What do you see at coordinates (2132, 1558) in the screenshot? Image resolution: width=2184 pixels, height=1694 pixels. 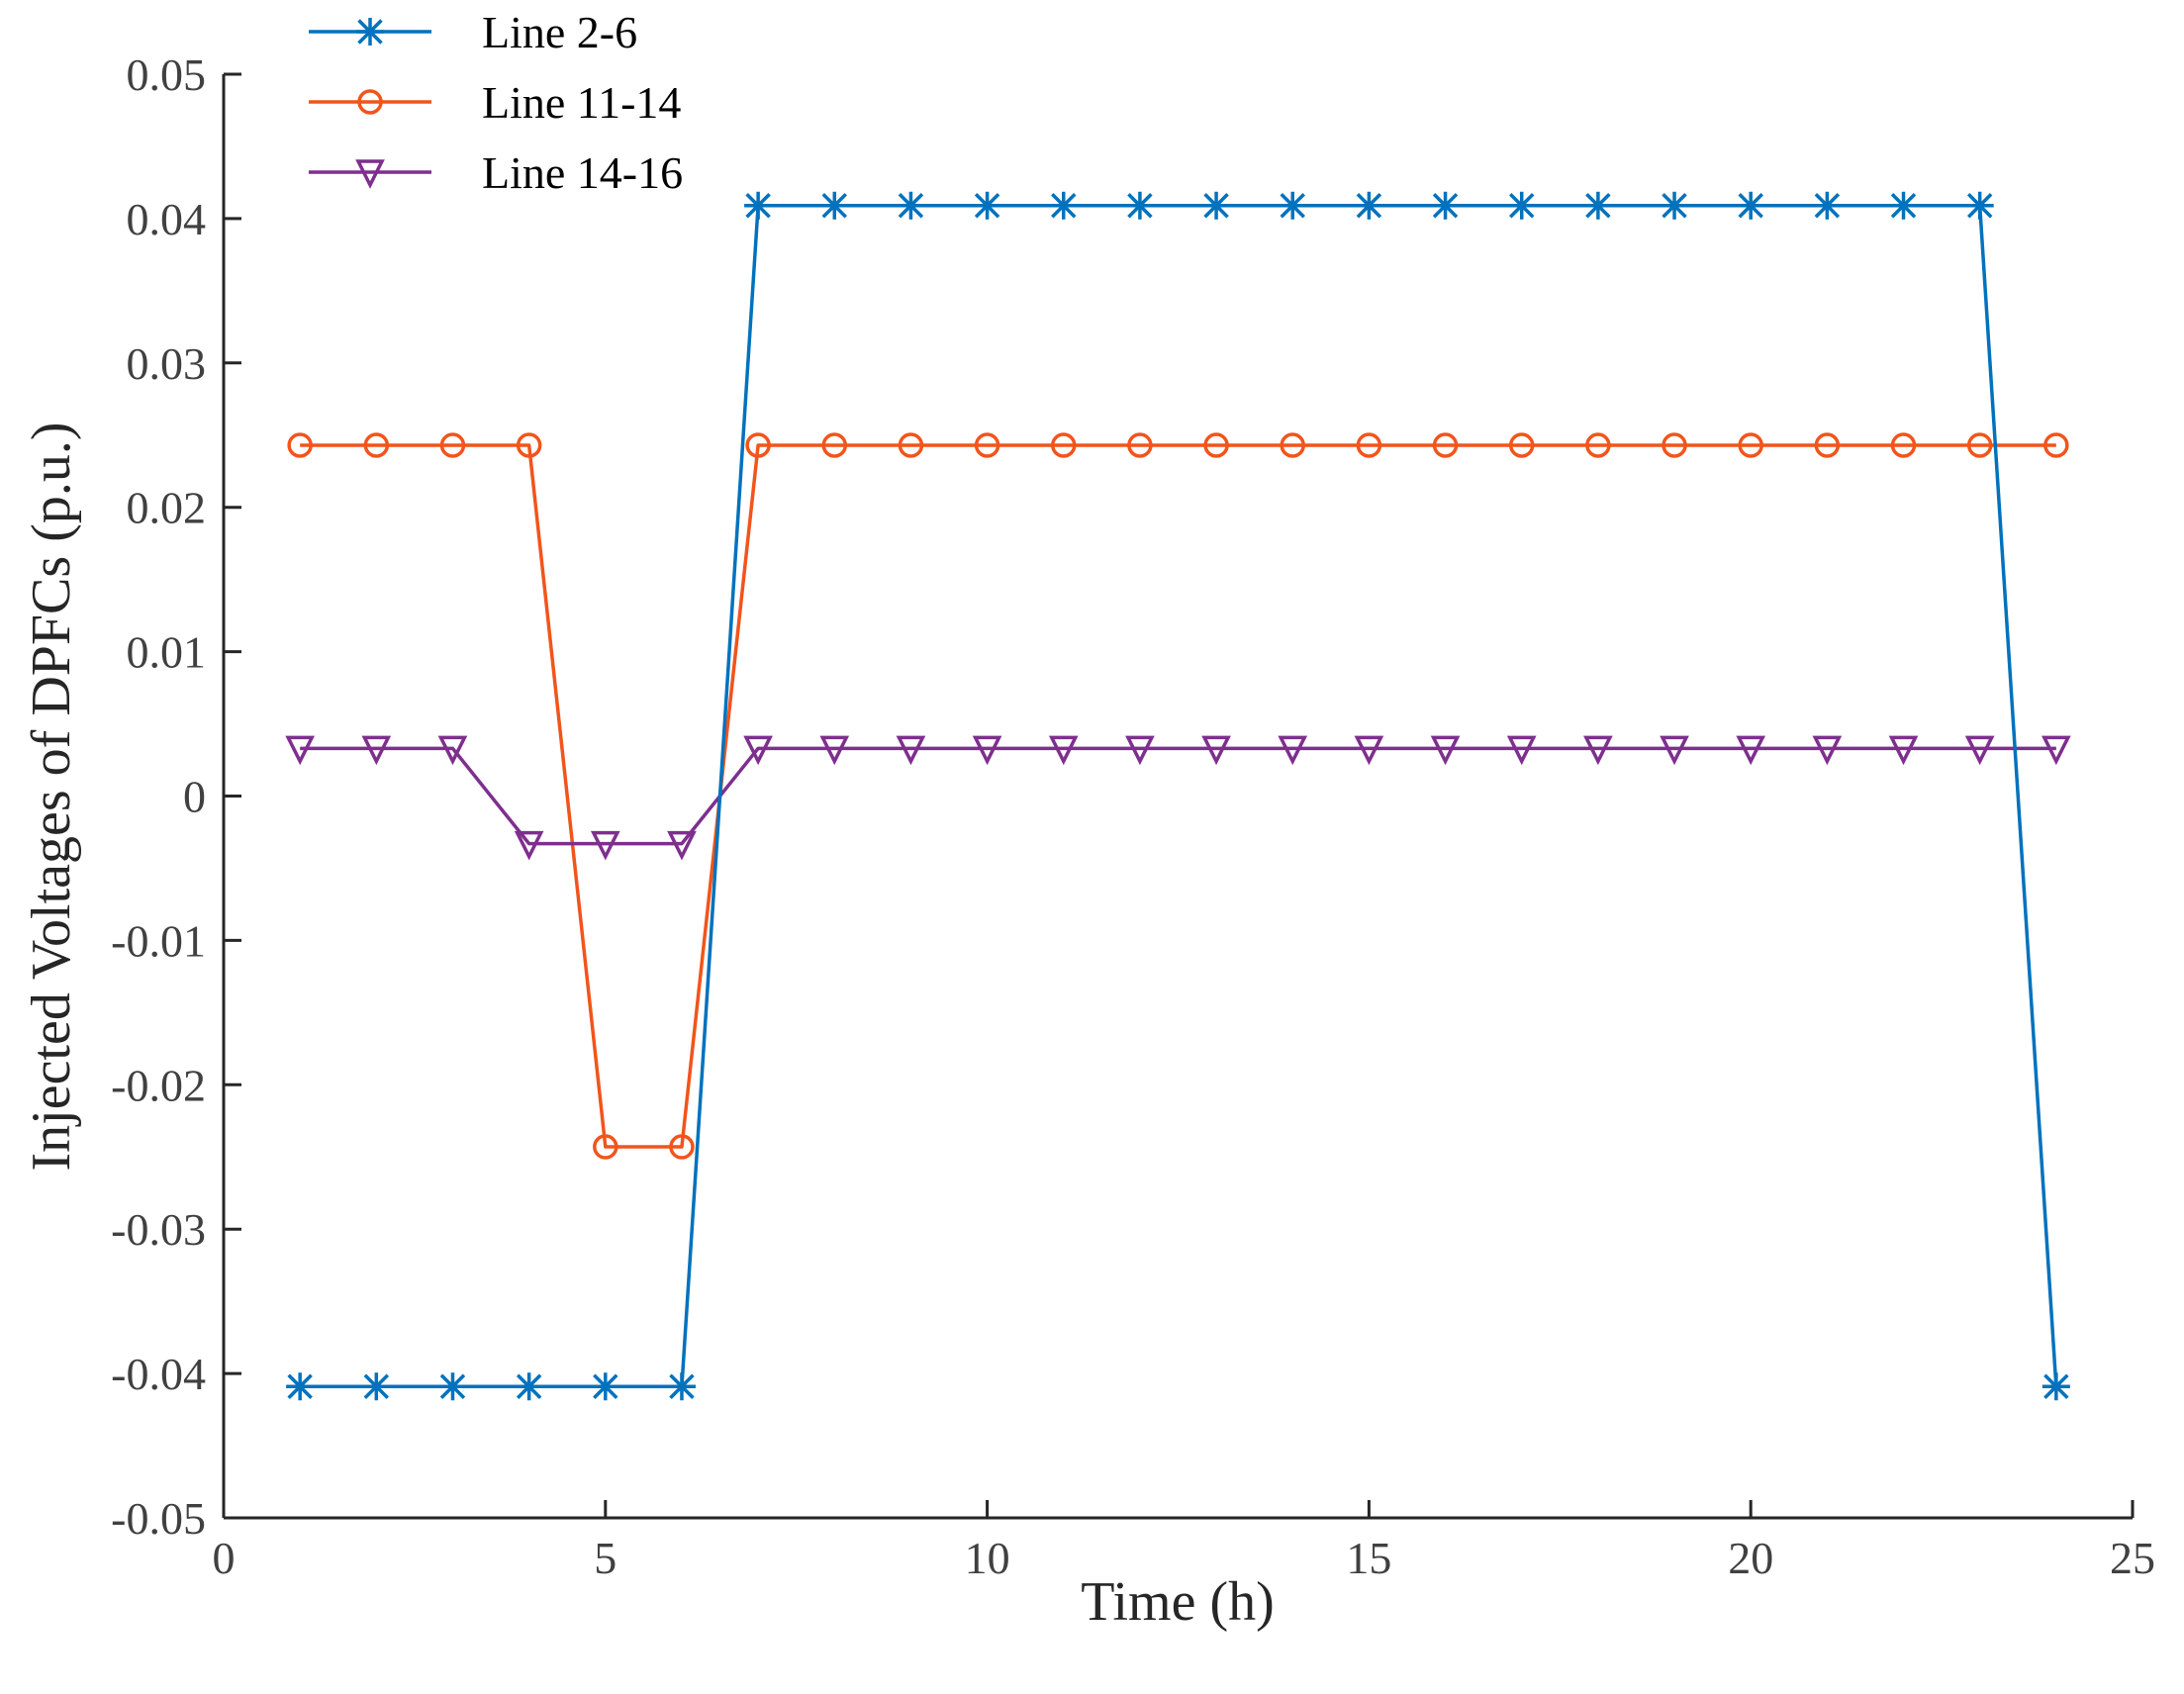 I see `x-tick-label: 25` at bounding box center [2132, 1558].